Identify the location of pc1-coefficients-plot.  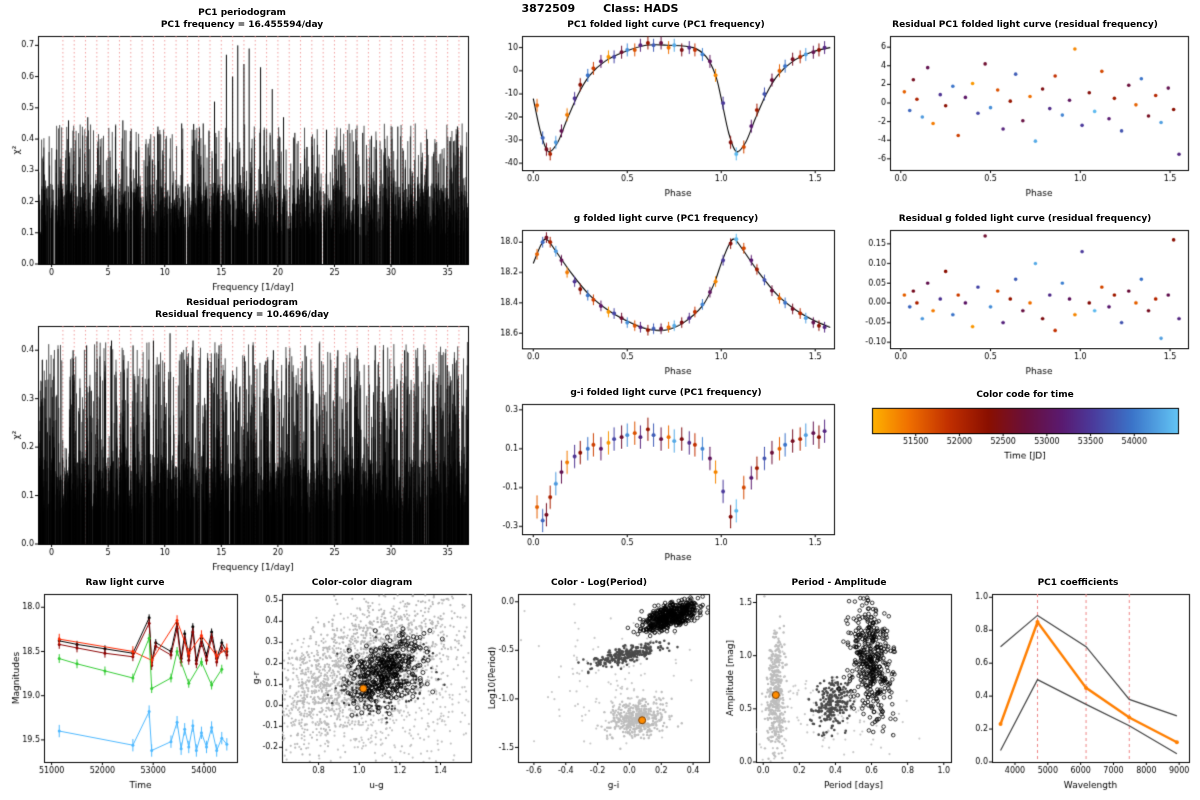
(1078, 691).